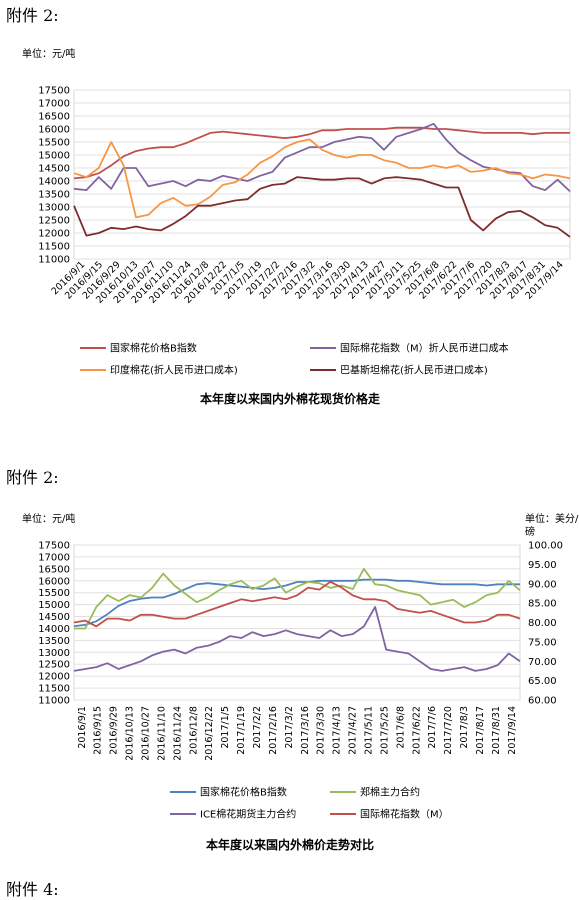  What do you see at coordinates (542, 565) in the screenshot?
I see `y-right-tick-label: 95.00` at bounding box center [542, 565].